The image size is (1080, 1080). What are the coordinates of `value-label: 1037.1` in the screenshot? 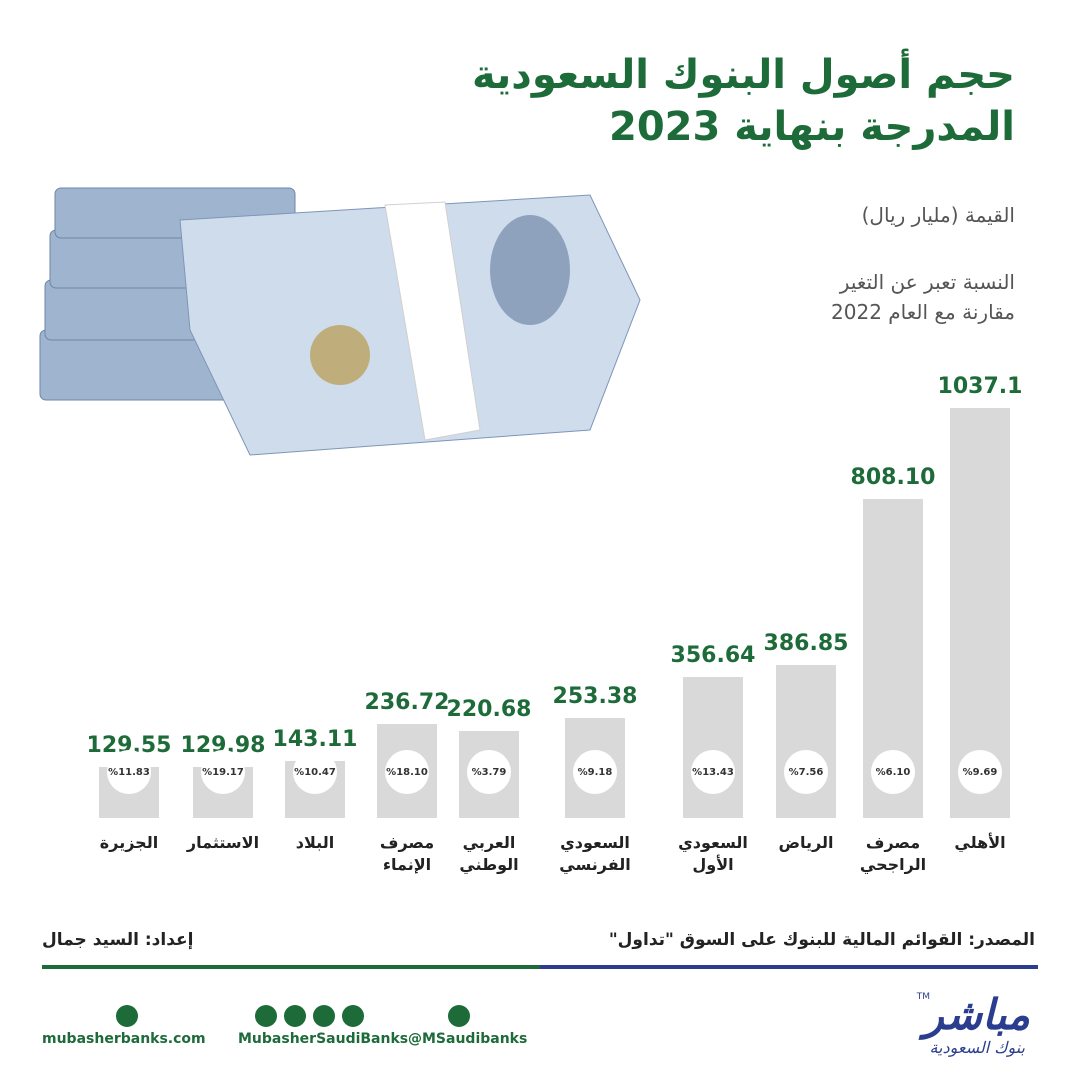 It's located at (980, 386).